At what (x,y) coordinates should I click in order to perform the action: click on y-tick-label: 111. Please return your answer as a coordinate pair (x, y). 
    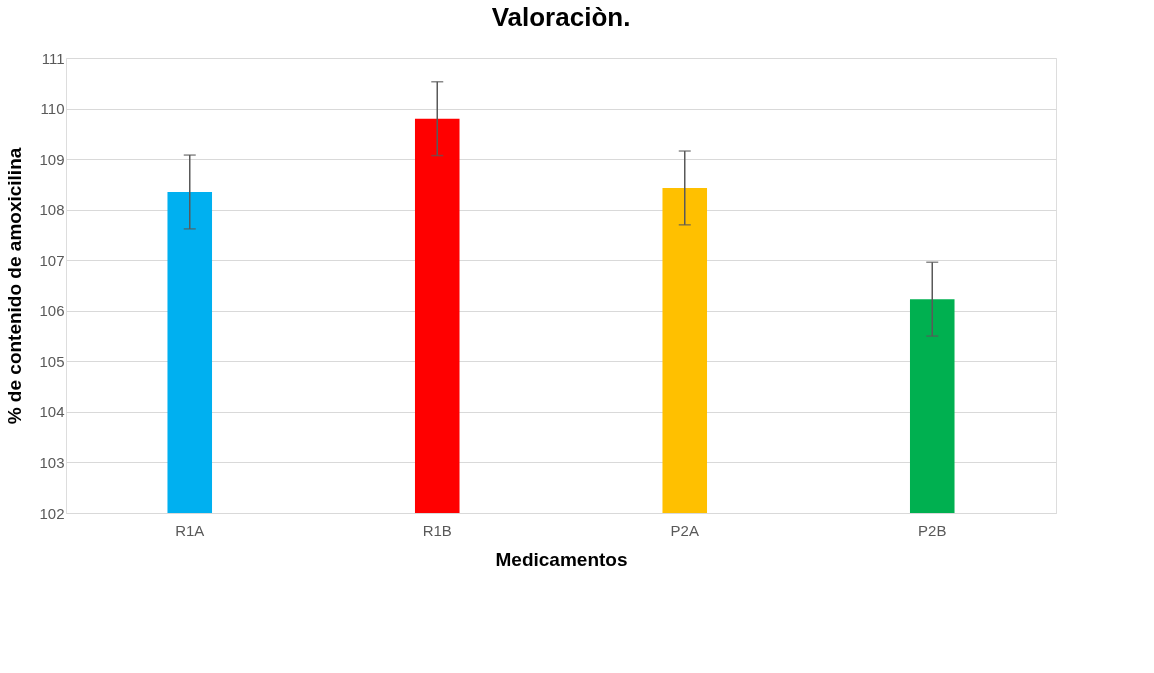
    Looking at the image, I should click on (53, 58).